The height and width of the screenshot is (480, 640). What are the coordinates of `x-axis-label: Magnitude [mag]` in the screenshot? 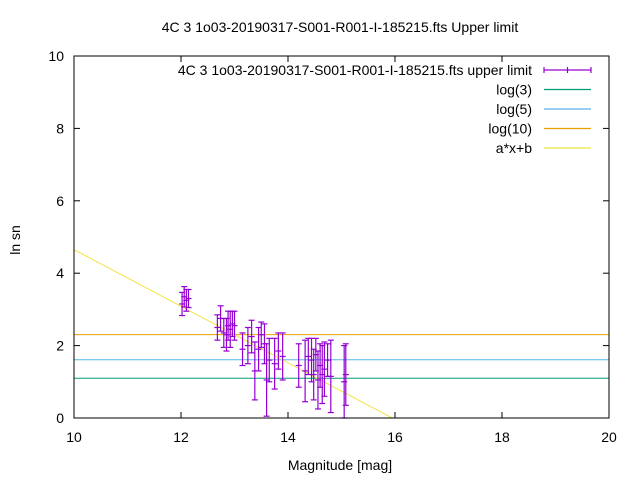 It's located at (340, 465).